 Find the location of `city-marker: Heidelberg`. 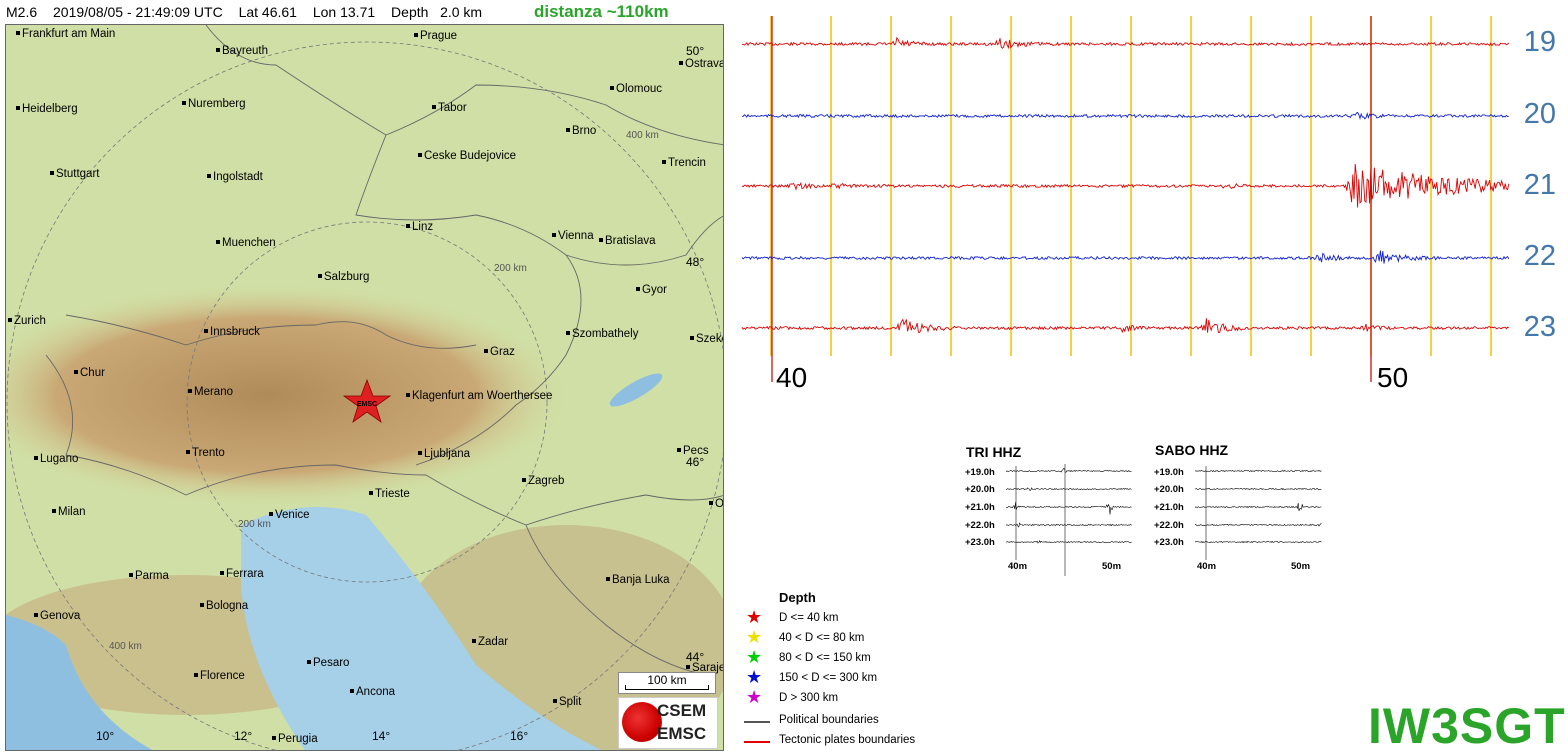

city-marker: Heidelberg is located at coordinates (47, 109).